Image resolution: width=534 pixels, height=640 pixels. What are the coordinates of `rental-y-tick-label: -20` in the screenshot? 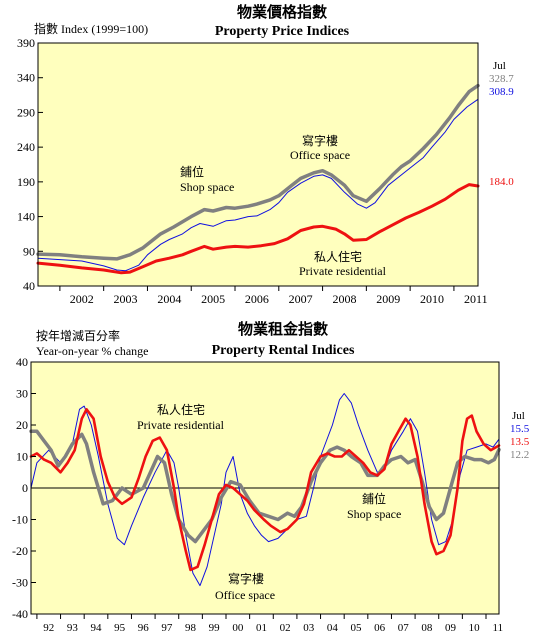 It's located at (20, 551).